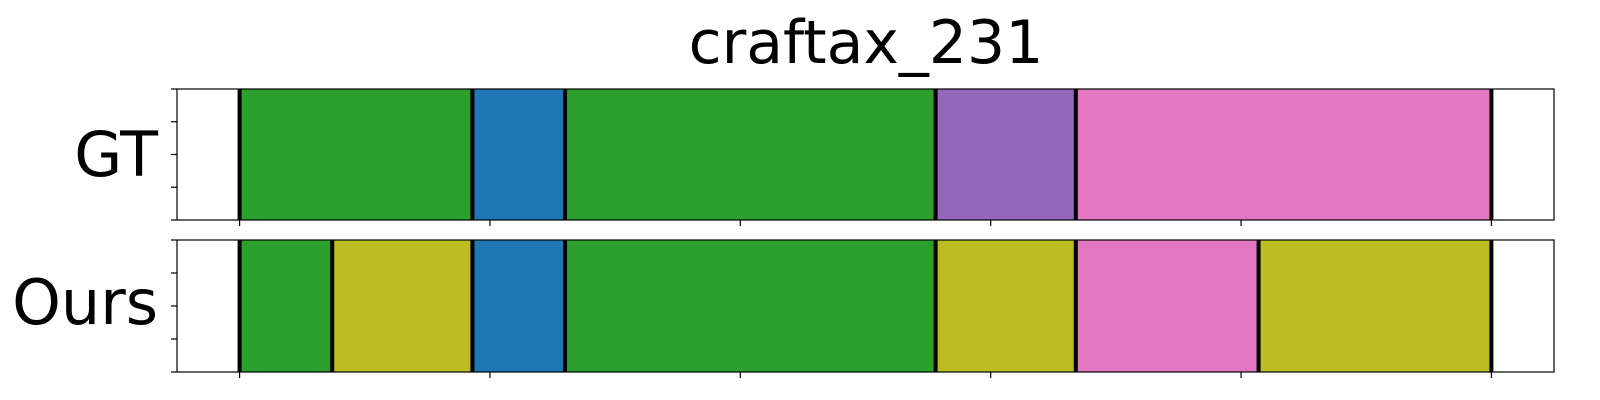 Image resolution: width=1600 pixels, height=400 pixels. What do you see at coordinates (866, 43) in the screenshot?
I see `chart-title: craftax_231` at bounding box center [866, 43].